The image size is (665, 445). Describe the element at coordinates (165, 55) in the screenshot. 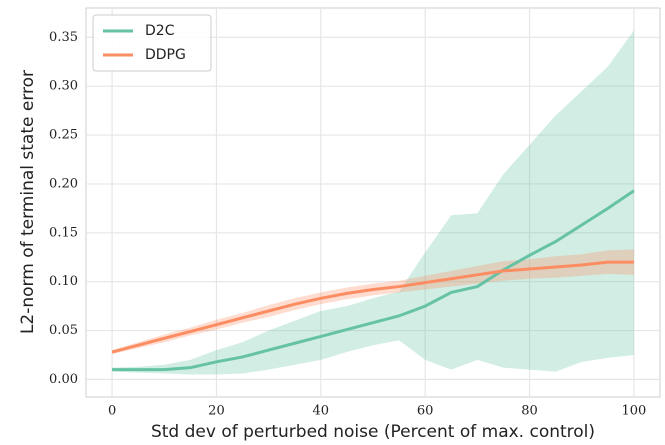

I see `legend-label: DDPG` at that location.